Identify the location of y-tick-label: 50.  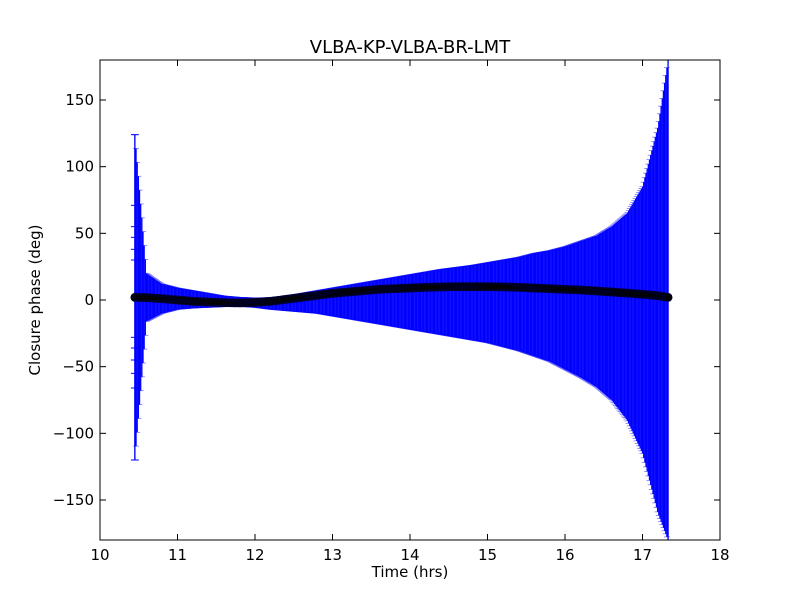
(84, 233).